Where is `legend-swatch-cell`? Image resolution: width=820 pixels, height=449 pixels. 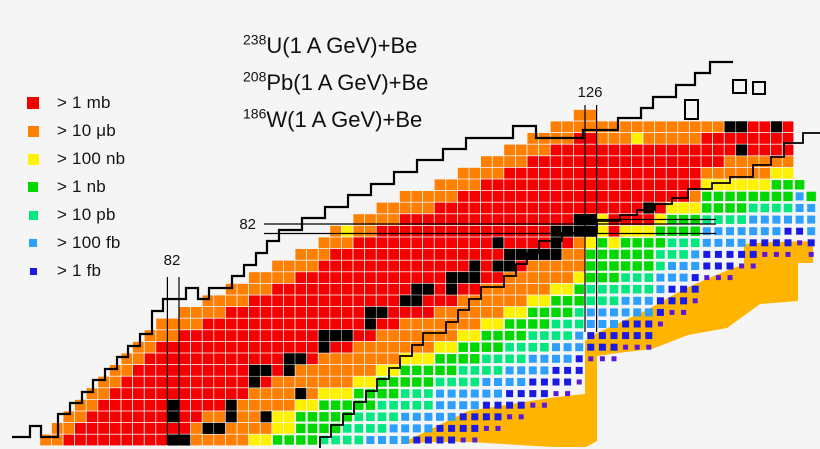
legend-swatch-cell is located at coordinates (33, 131).